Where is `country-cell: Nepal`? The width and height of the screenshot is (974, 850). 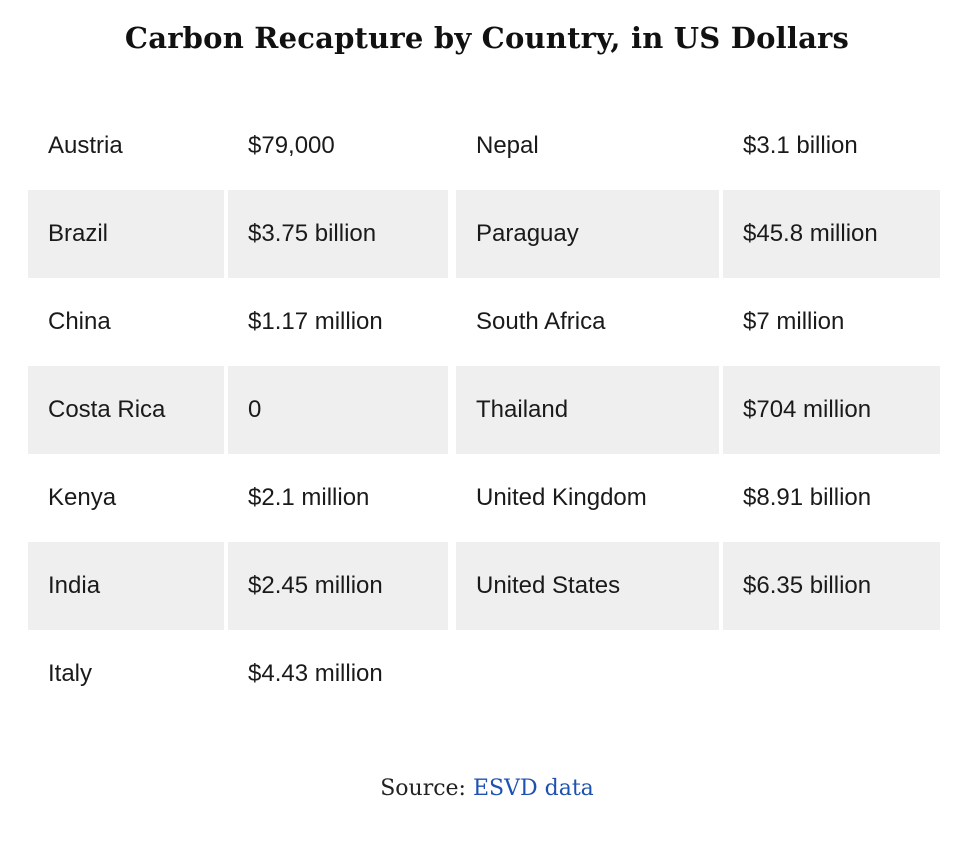 country-cell: Nepal is located at coordinates (587, 146).